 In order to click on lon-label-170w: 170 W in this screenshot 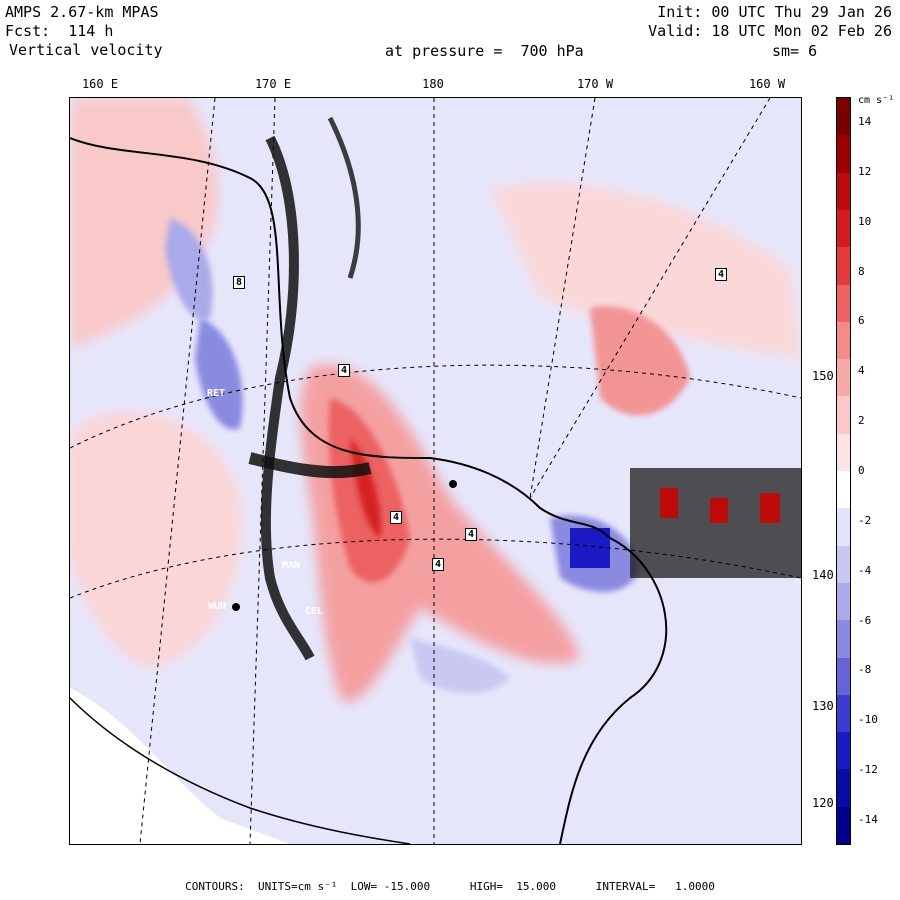, I will do `click(595, 84)`.